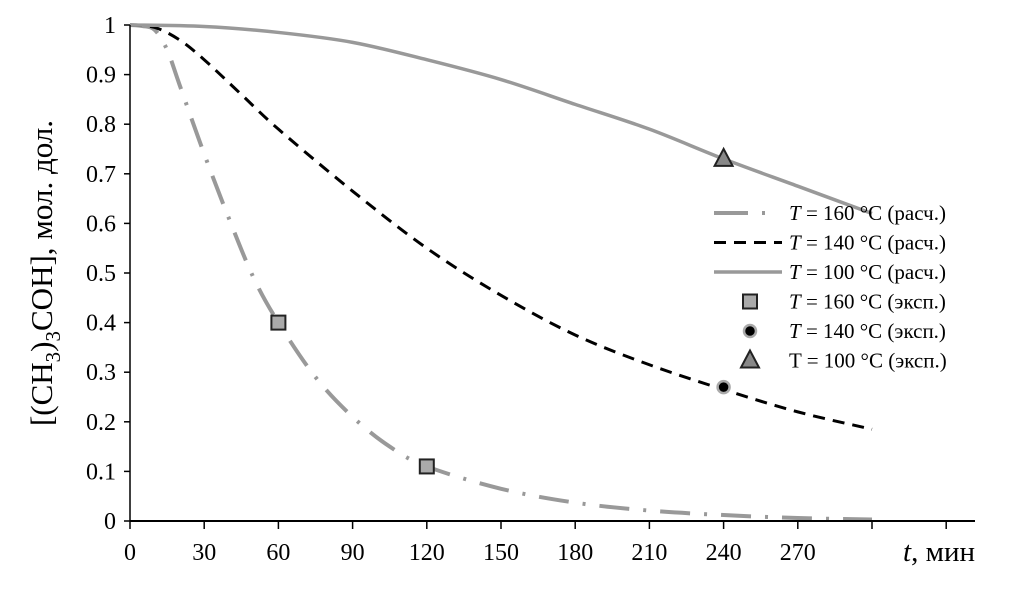 The height and width of the screenshot is (601, 1010). I want to click on y-tick-label: 1, so click(110, 26).